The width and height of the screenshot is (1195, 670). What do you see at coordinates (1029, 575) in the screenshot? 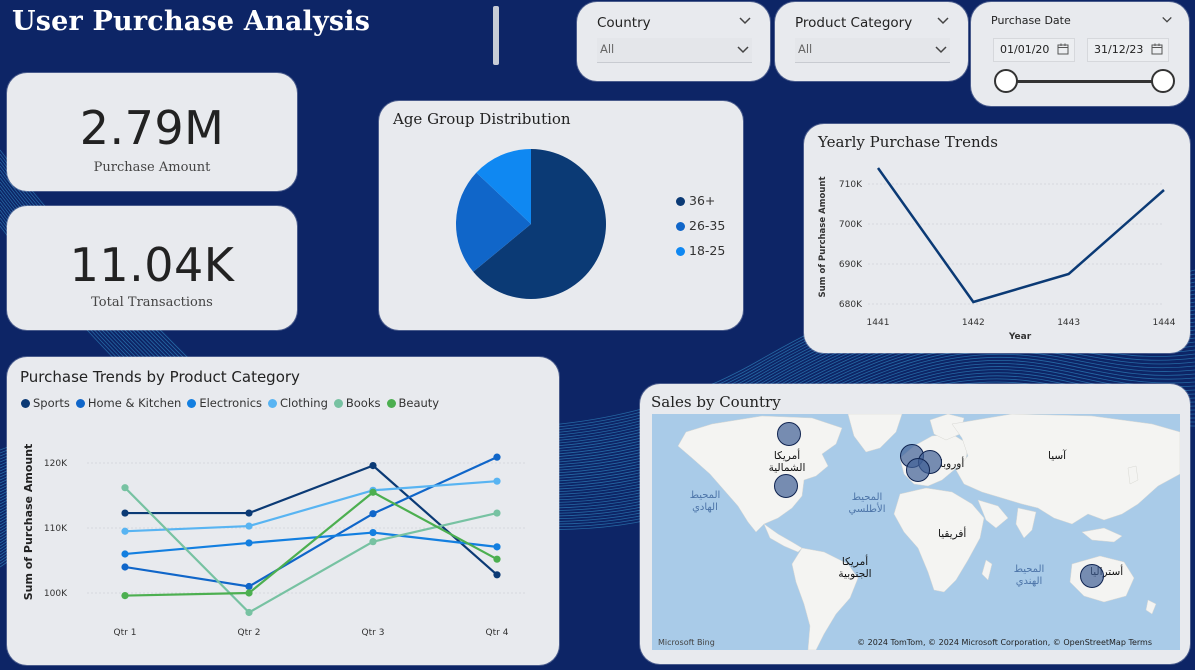
I see `label-indian: المحيط الهندي` at bounding box center [1029, 575].